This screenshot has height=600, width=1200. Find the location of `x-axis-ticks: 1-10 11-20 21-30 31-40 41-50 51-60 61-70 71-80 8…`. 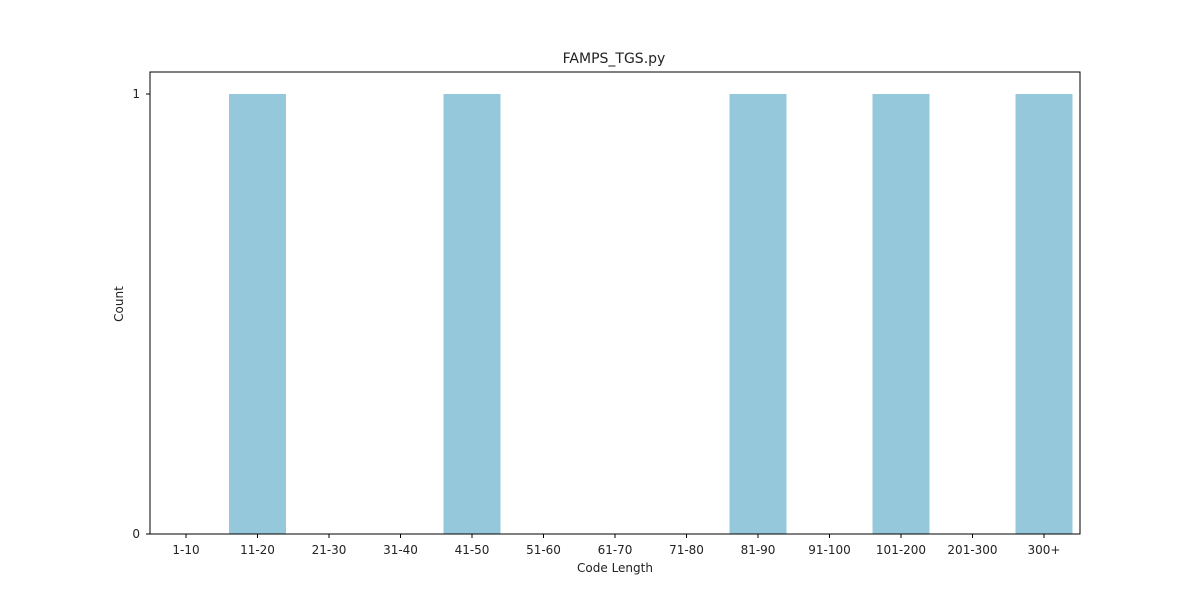

x-axis-ticks: 1-10 11-20 21-30 31-40 41-50 51-60 61-70 71-80 8… is located at coordinates (616, 545).